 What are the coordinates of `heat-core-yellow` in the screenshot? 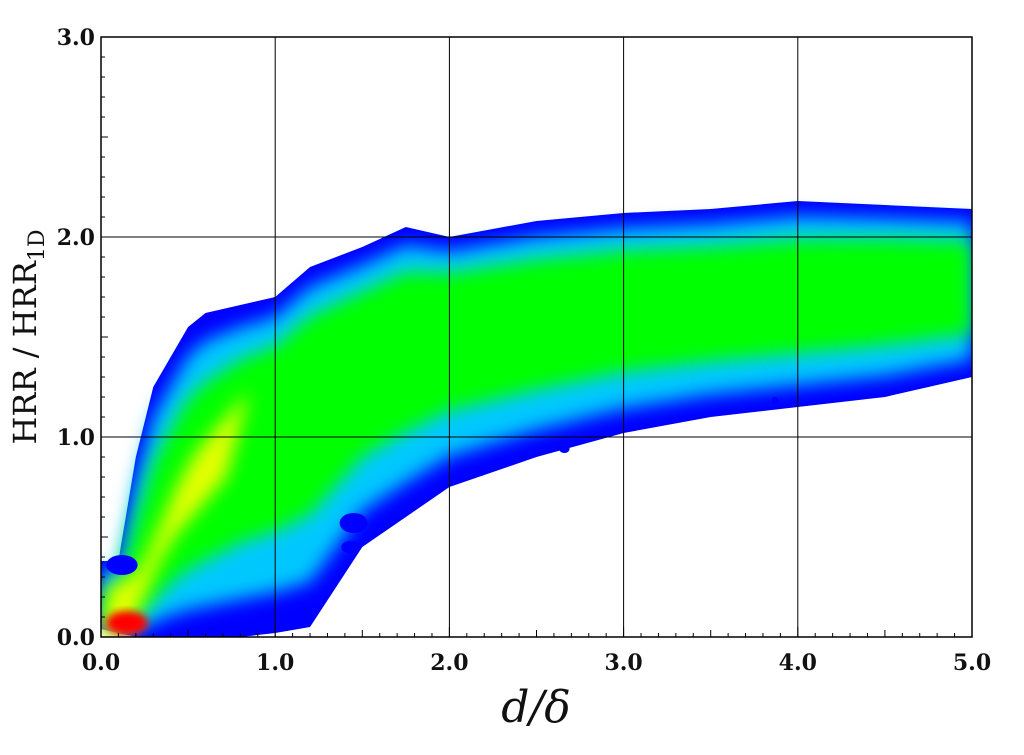 It's located at (175, 514).